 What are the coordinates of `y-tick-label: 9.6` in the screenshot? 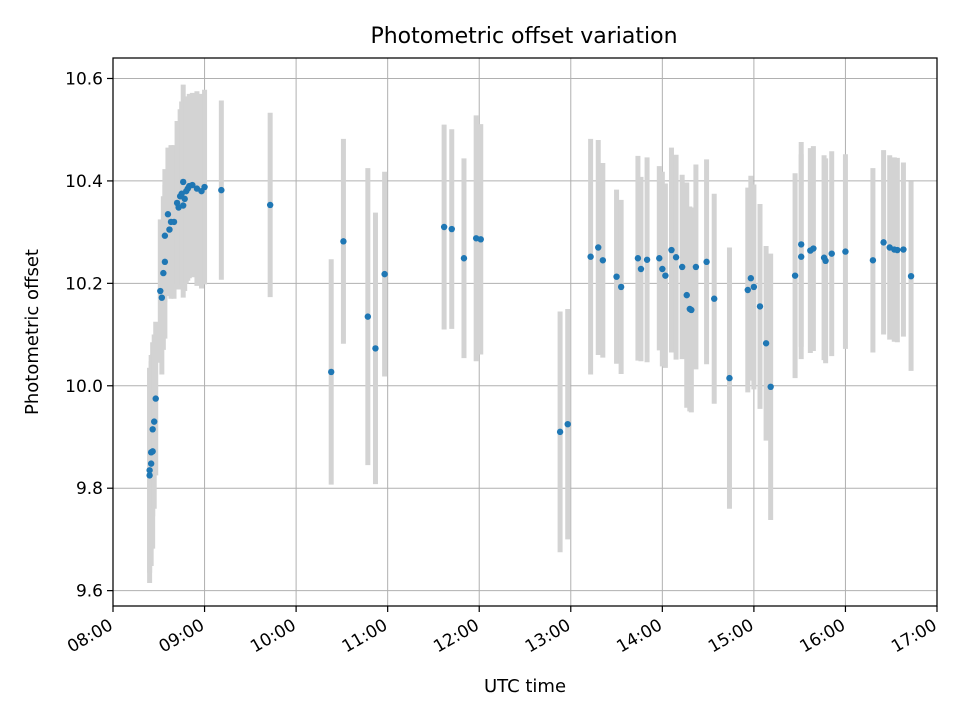 It's located at (89, 592).